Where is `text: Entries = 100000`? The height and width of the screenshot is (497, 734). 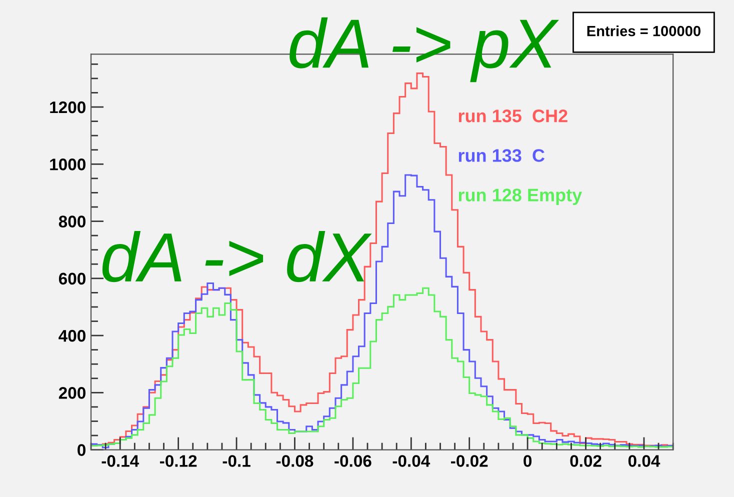 text: Entries = 100000 is located at coordinates (643, 31).